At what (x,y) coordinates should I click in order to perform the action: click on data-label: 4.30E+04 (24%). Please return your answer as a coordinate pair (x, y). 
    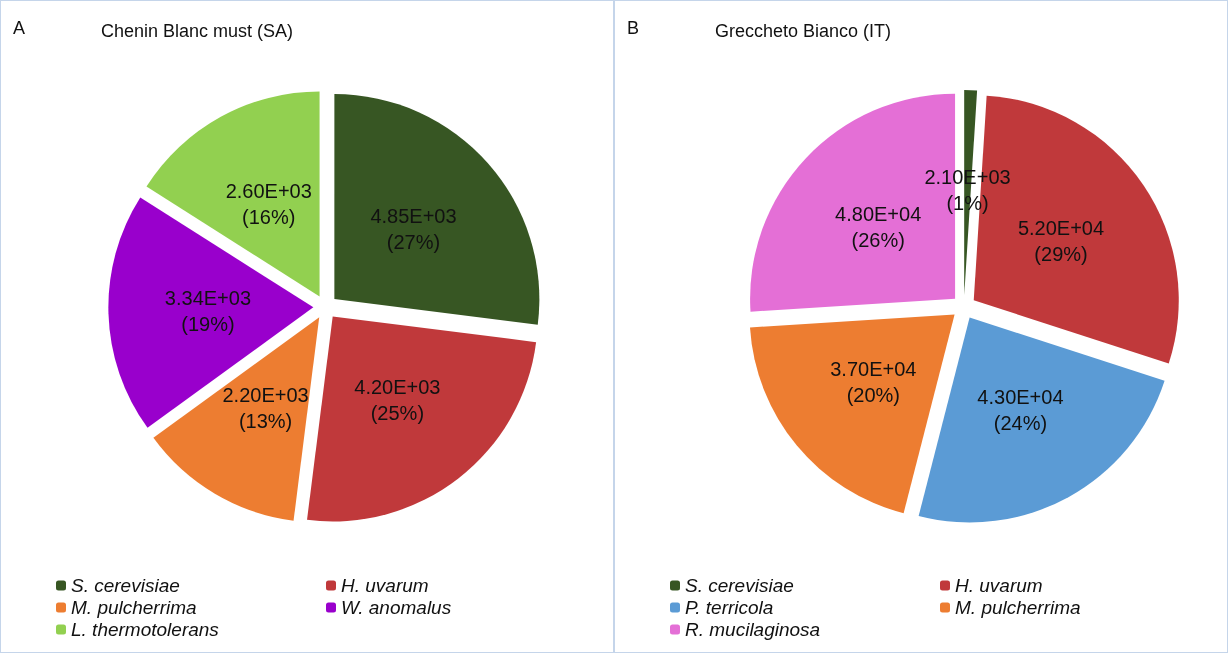
    Looking at the image, I should click on (1020, 409).